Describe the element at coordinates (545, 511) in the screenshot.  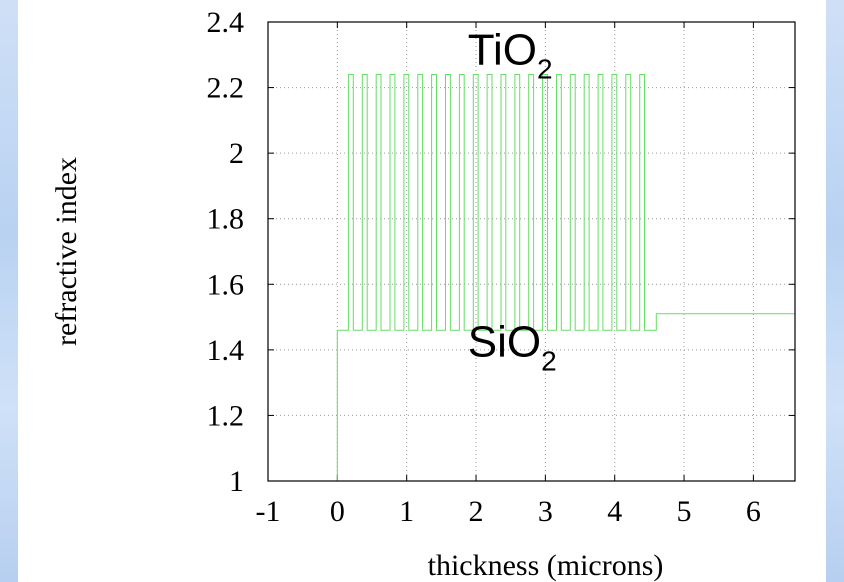
I see `x-tick-label: 3` at that location.